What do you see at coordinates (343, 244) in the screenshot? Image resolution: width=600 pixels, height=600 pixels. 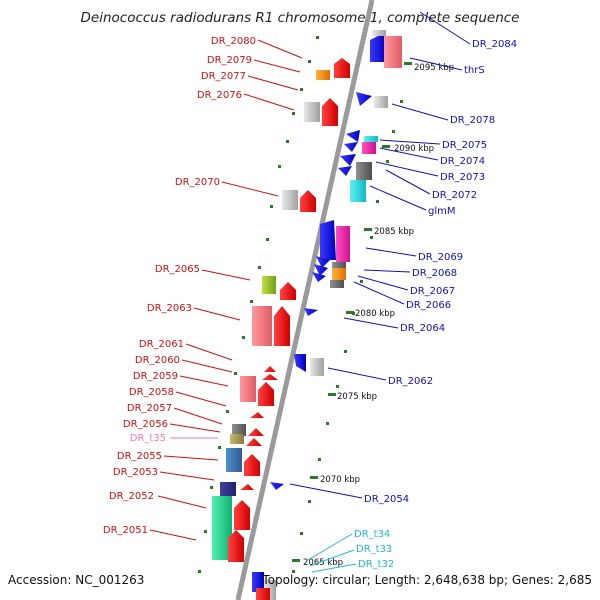 I see `gene-magenta` at bounding box center [343, 244].